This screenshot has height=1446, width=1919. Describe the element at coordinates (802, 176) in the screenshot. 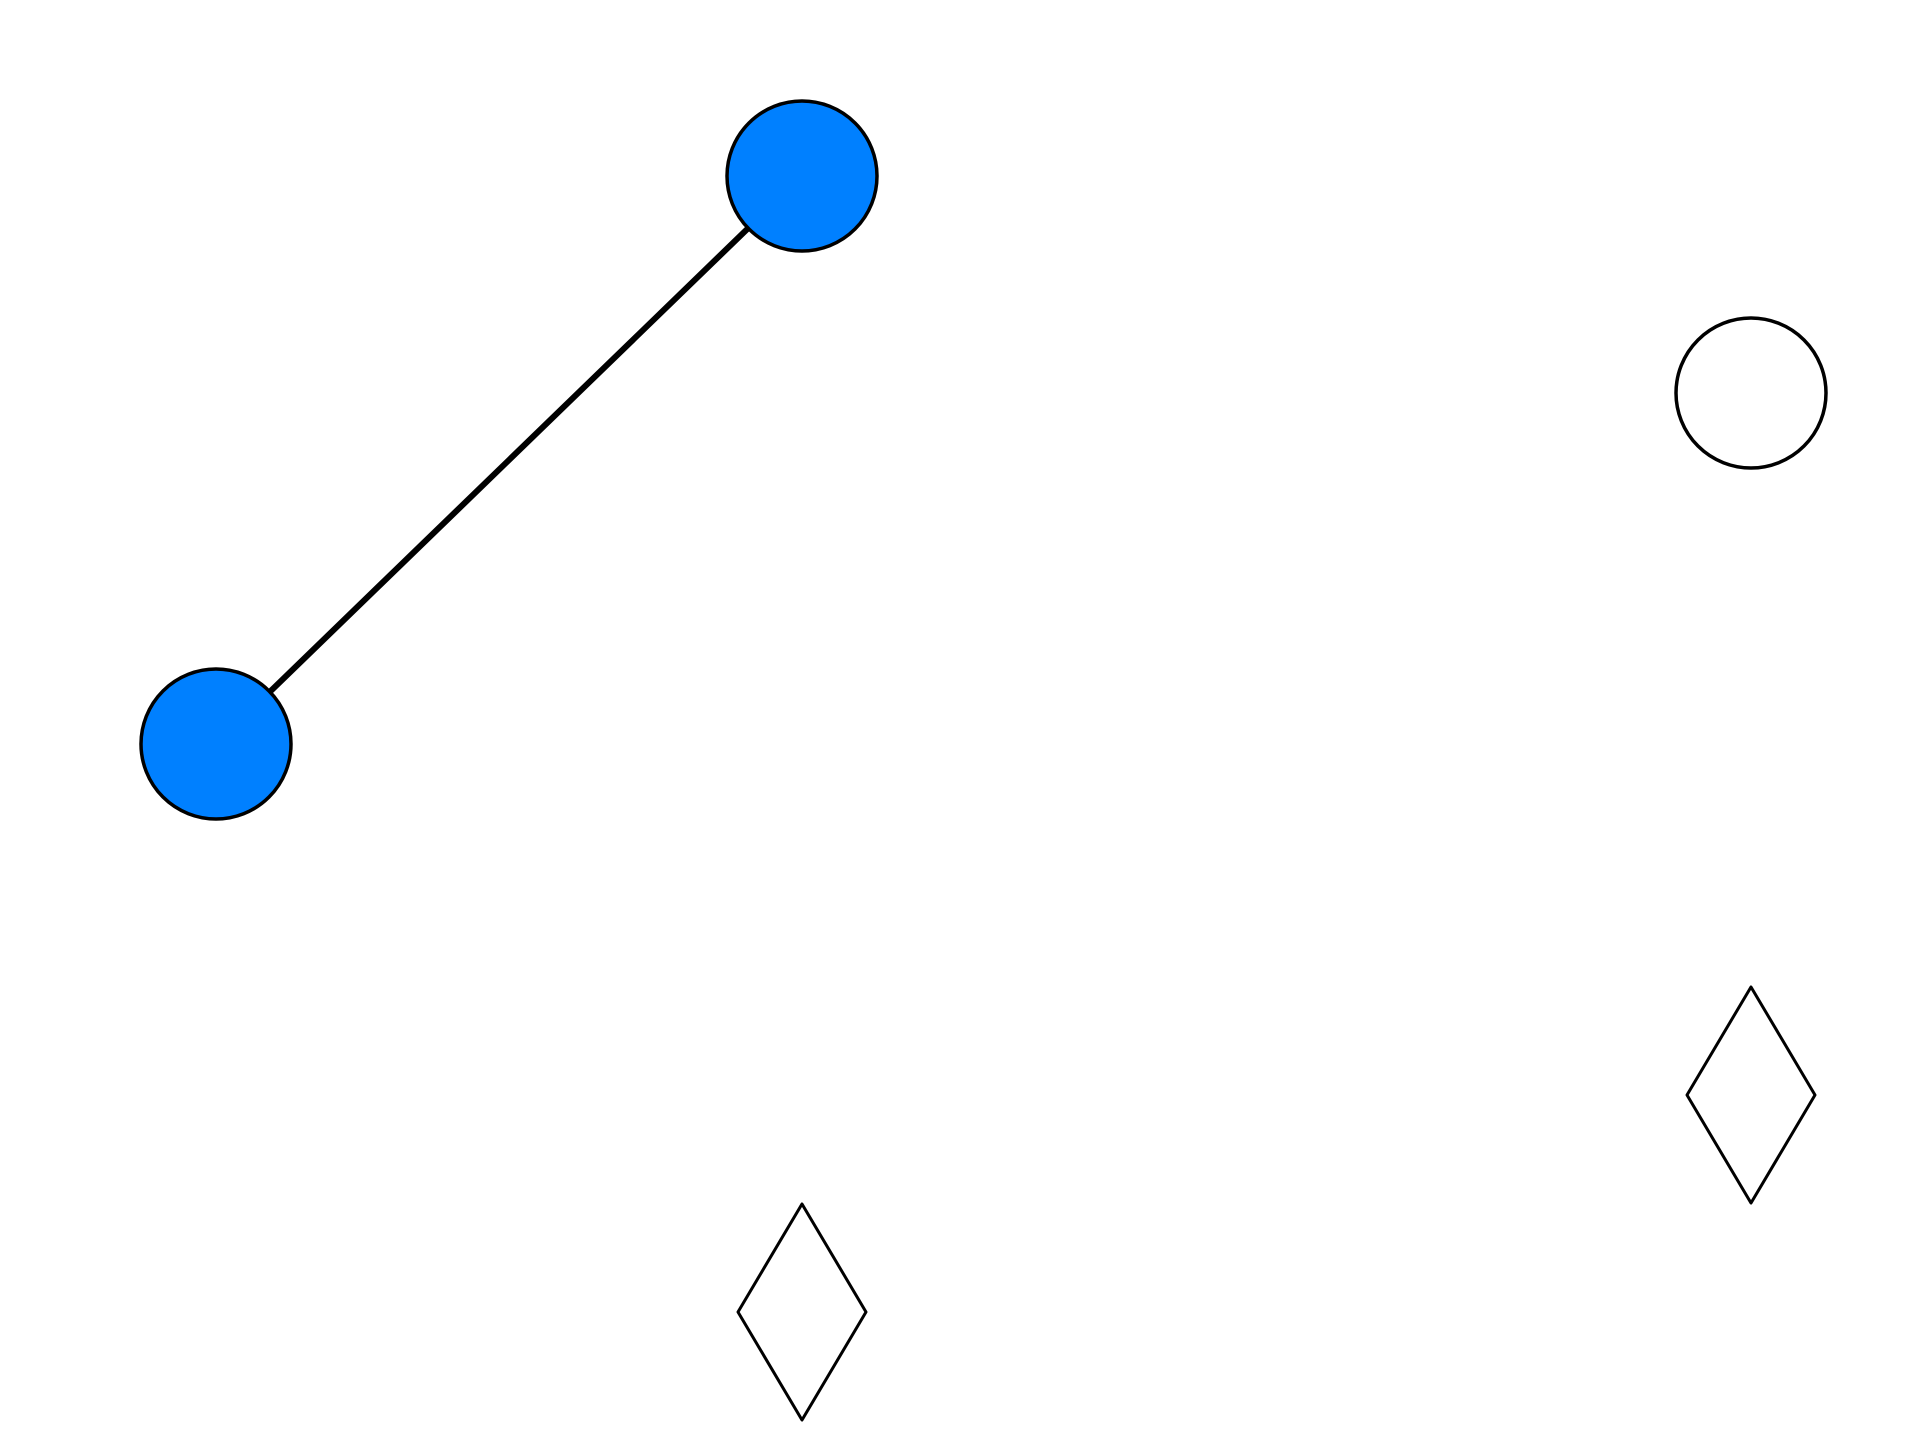

I see `selected-circle-node-node-b` at that location.